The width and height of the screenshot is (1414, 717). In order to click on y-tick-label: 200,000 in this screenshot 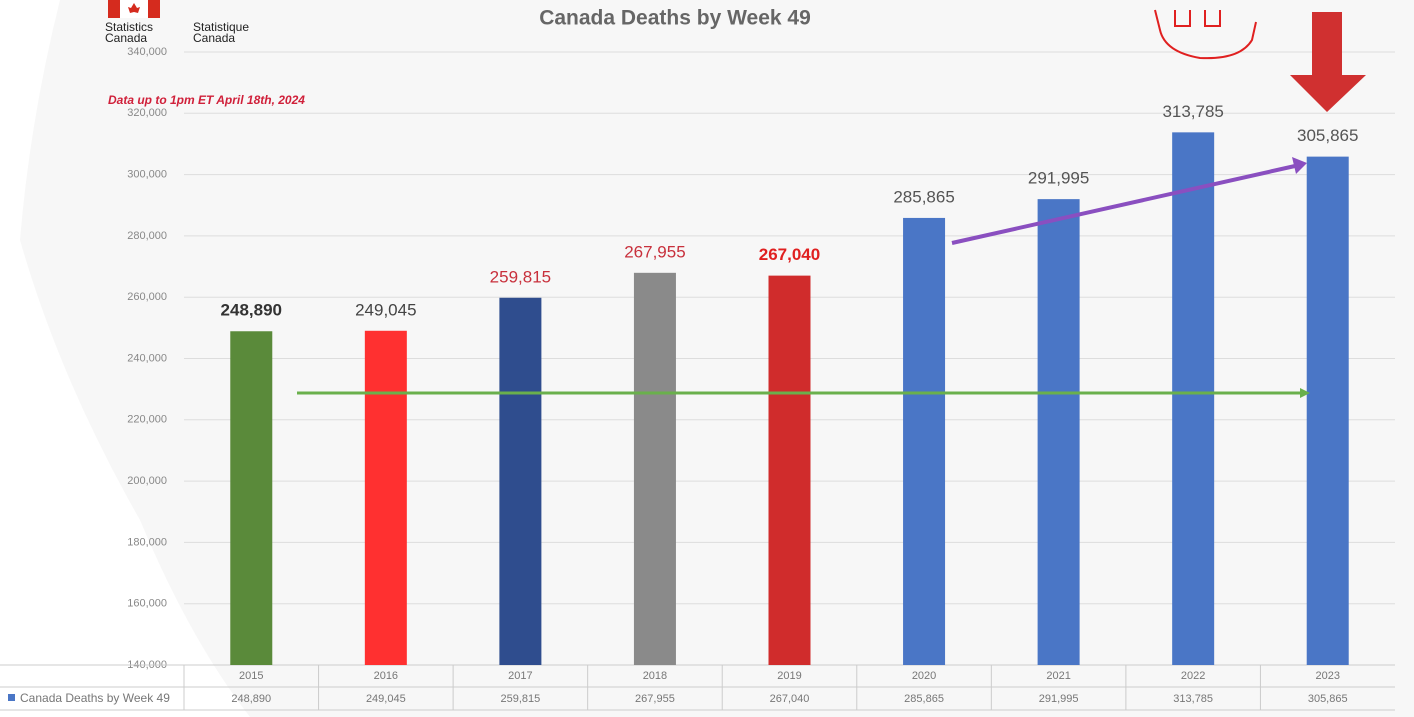, I will do `click(147, 481)`.